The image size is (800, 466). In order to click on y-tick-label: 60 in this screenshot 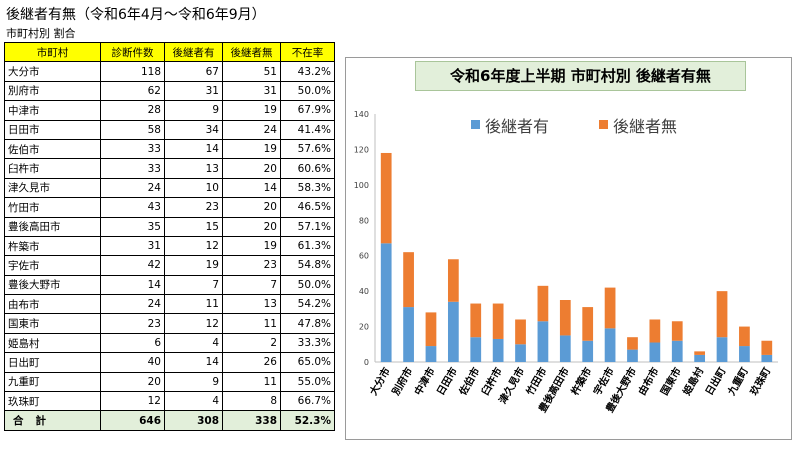, I will do `click(364, 256)`.